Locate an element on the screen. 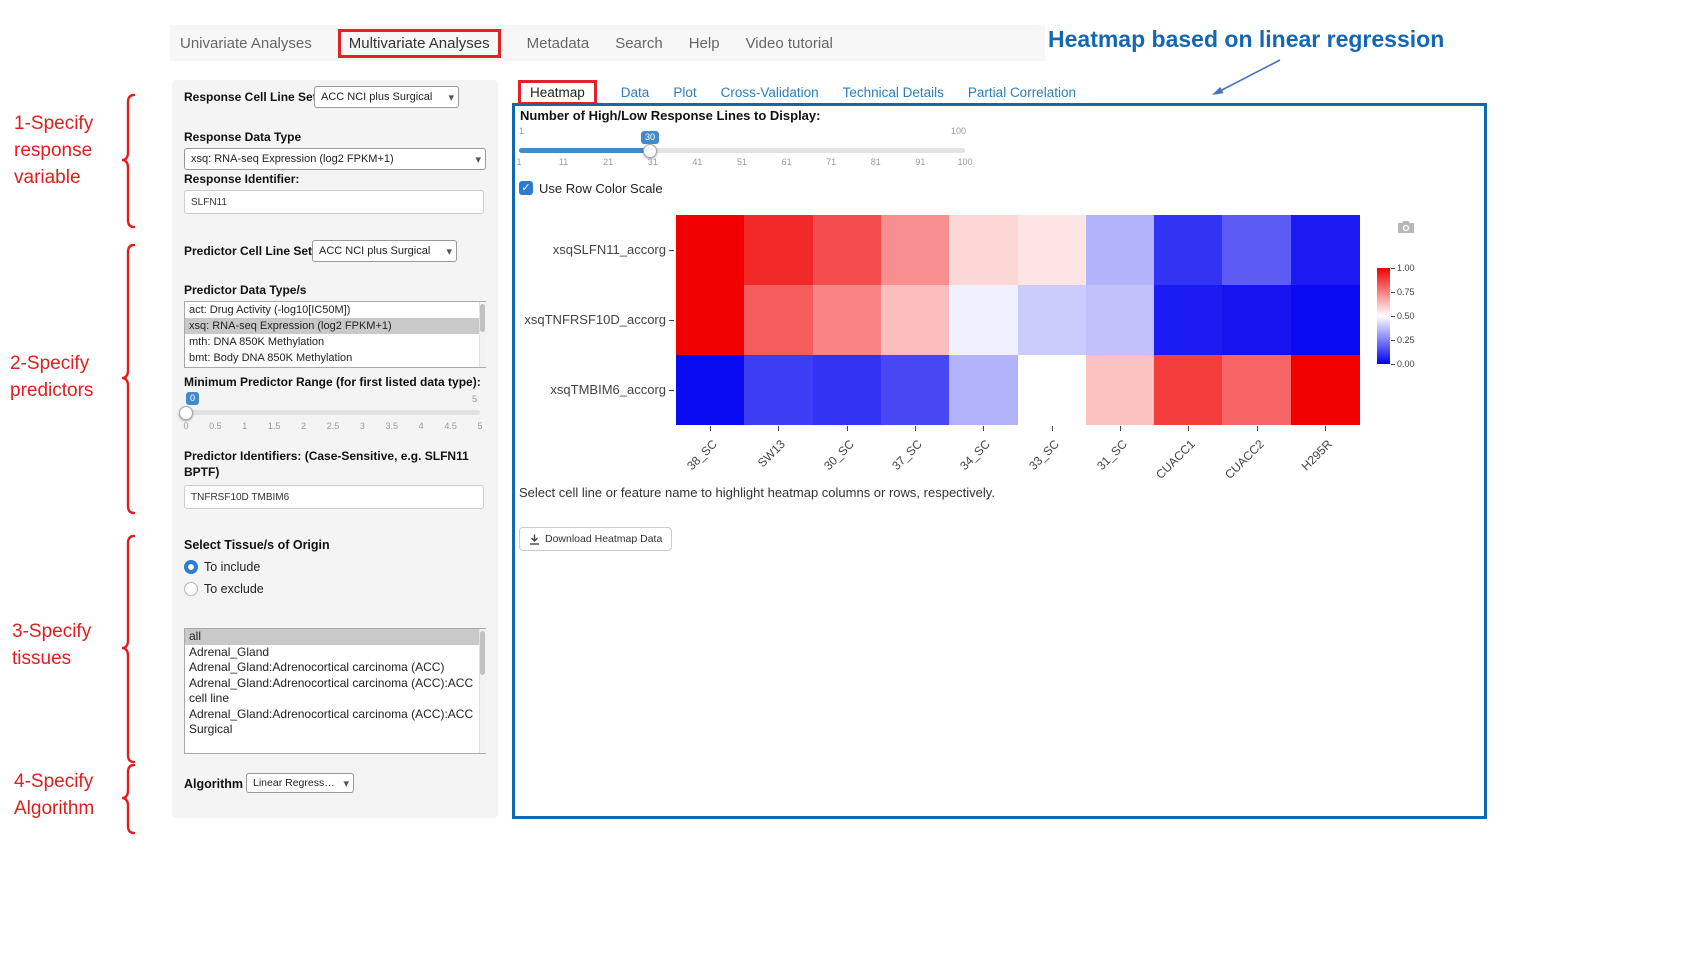  tab-cross-validation: Cross-Validation is located at coordinates (769, 92).